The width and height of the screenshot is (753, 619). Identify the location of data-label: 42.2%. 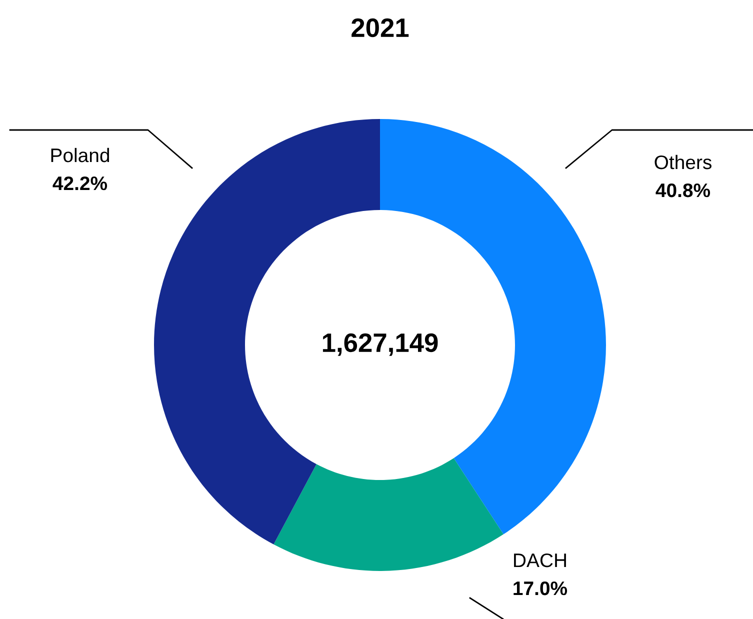
(80, 183).